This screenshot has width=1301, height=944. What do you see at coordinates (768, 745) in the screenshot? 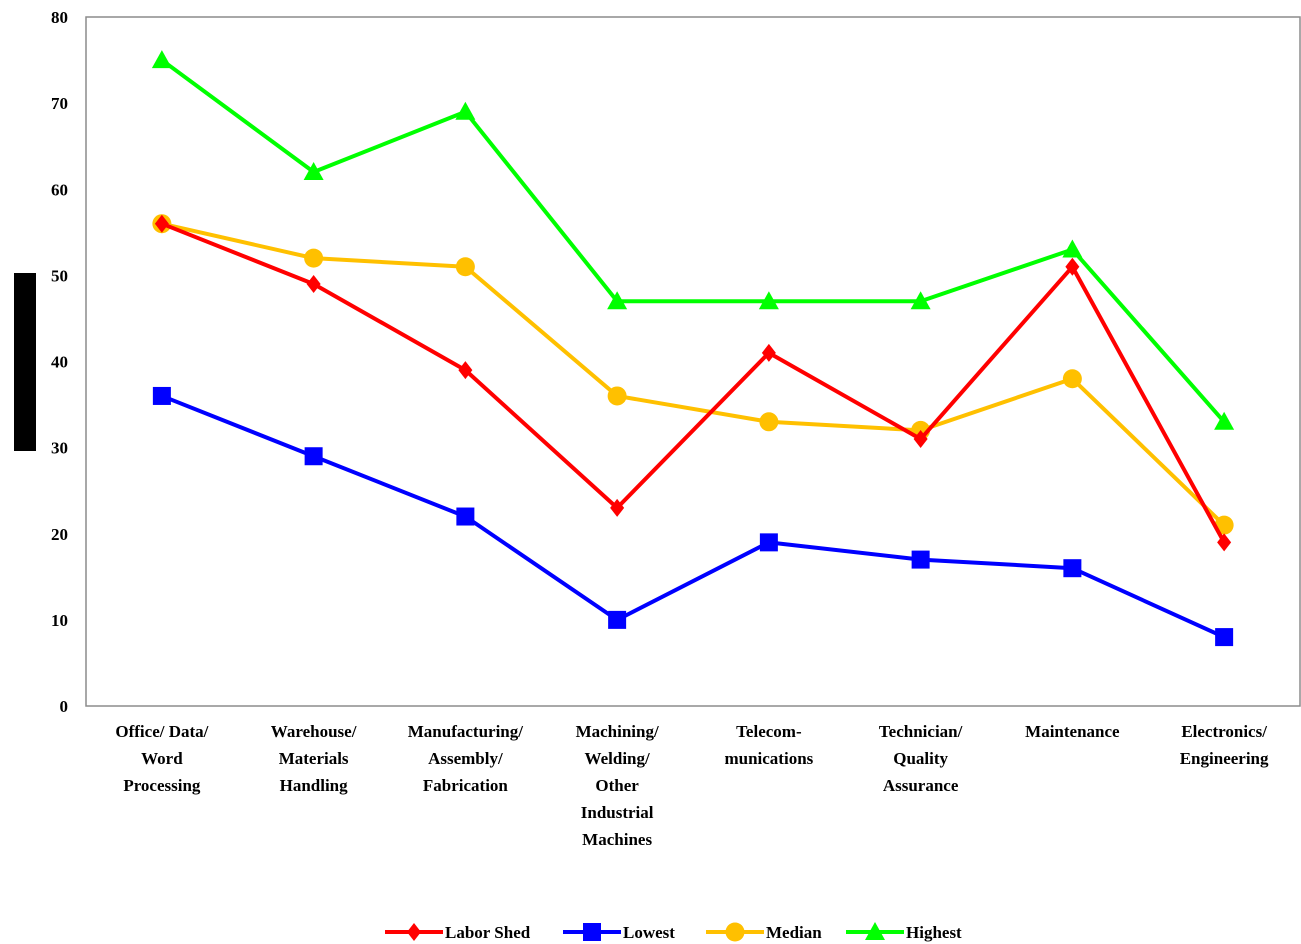
I see `x-category-label: Telecom-munications` at bounding box center [768, 745].